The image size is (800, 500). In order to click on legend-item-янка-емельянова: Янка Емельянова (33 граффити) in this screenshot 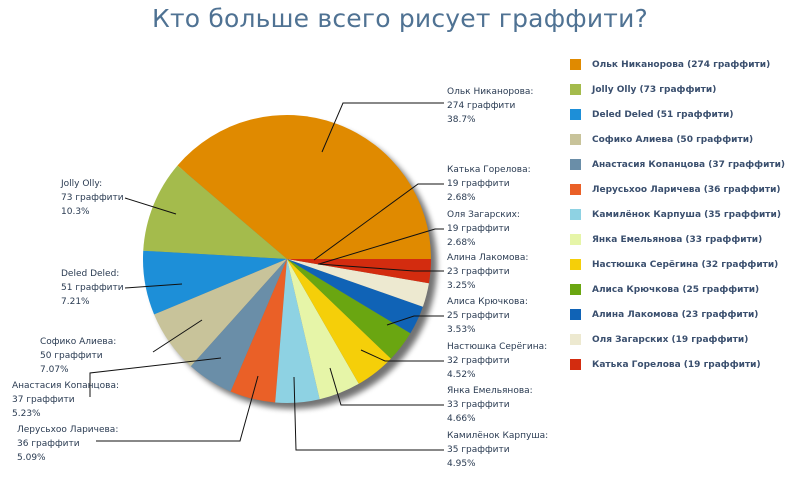, I will do `click(685, 239)`.